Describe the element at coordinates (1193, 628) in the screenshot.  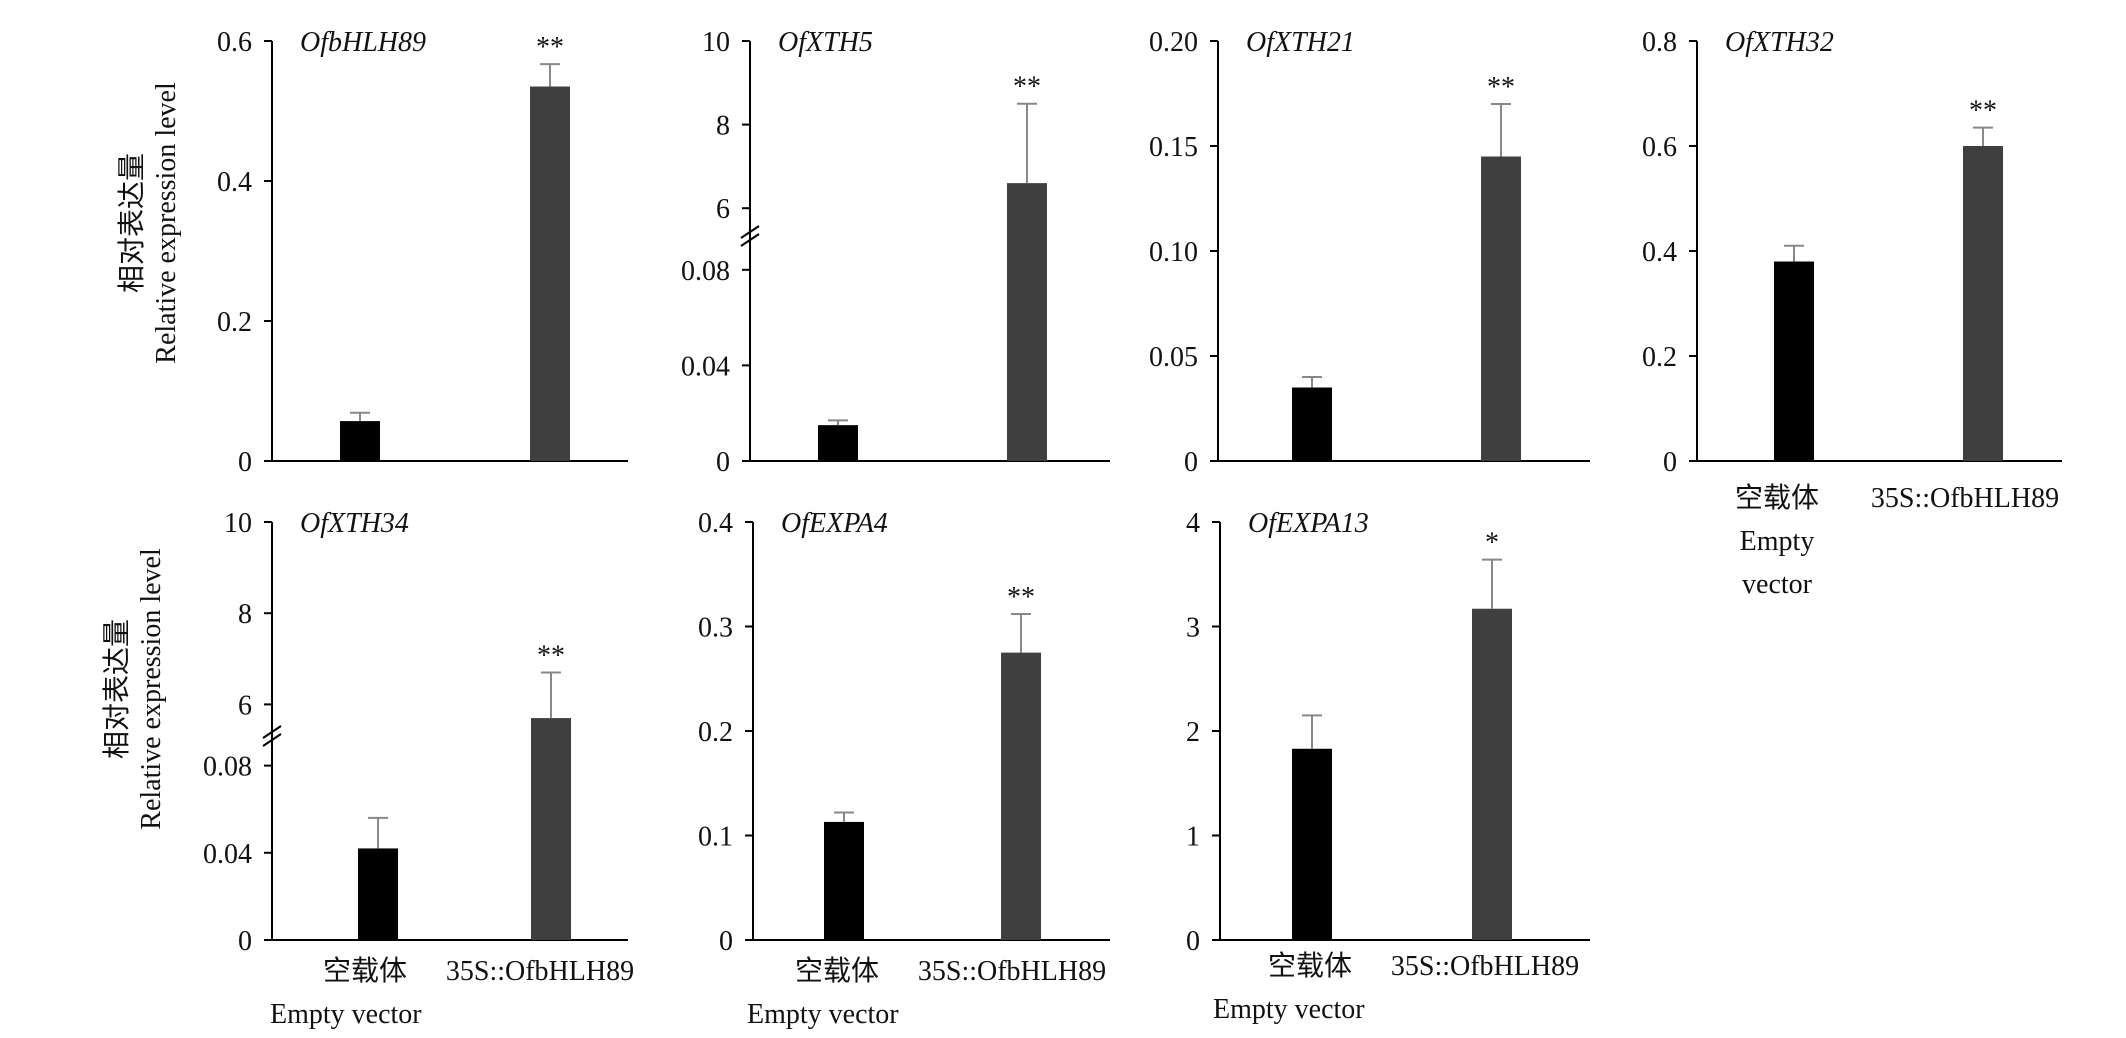
I see `y-tick-label: 3` at that location.